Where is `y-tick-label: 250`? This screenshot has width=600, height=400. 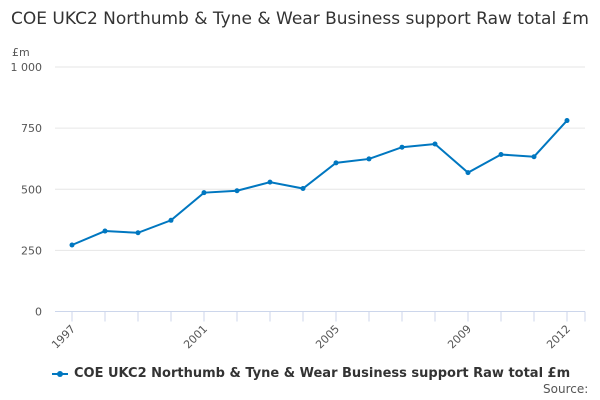 y-tick-label: 250 is located at coordinates (31, 250).